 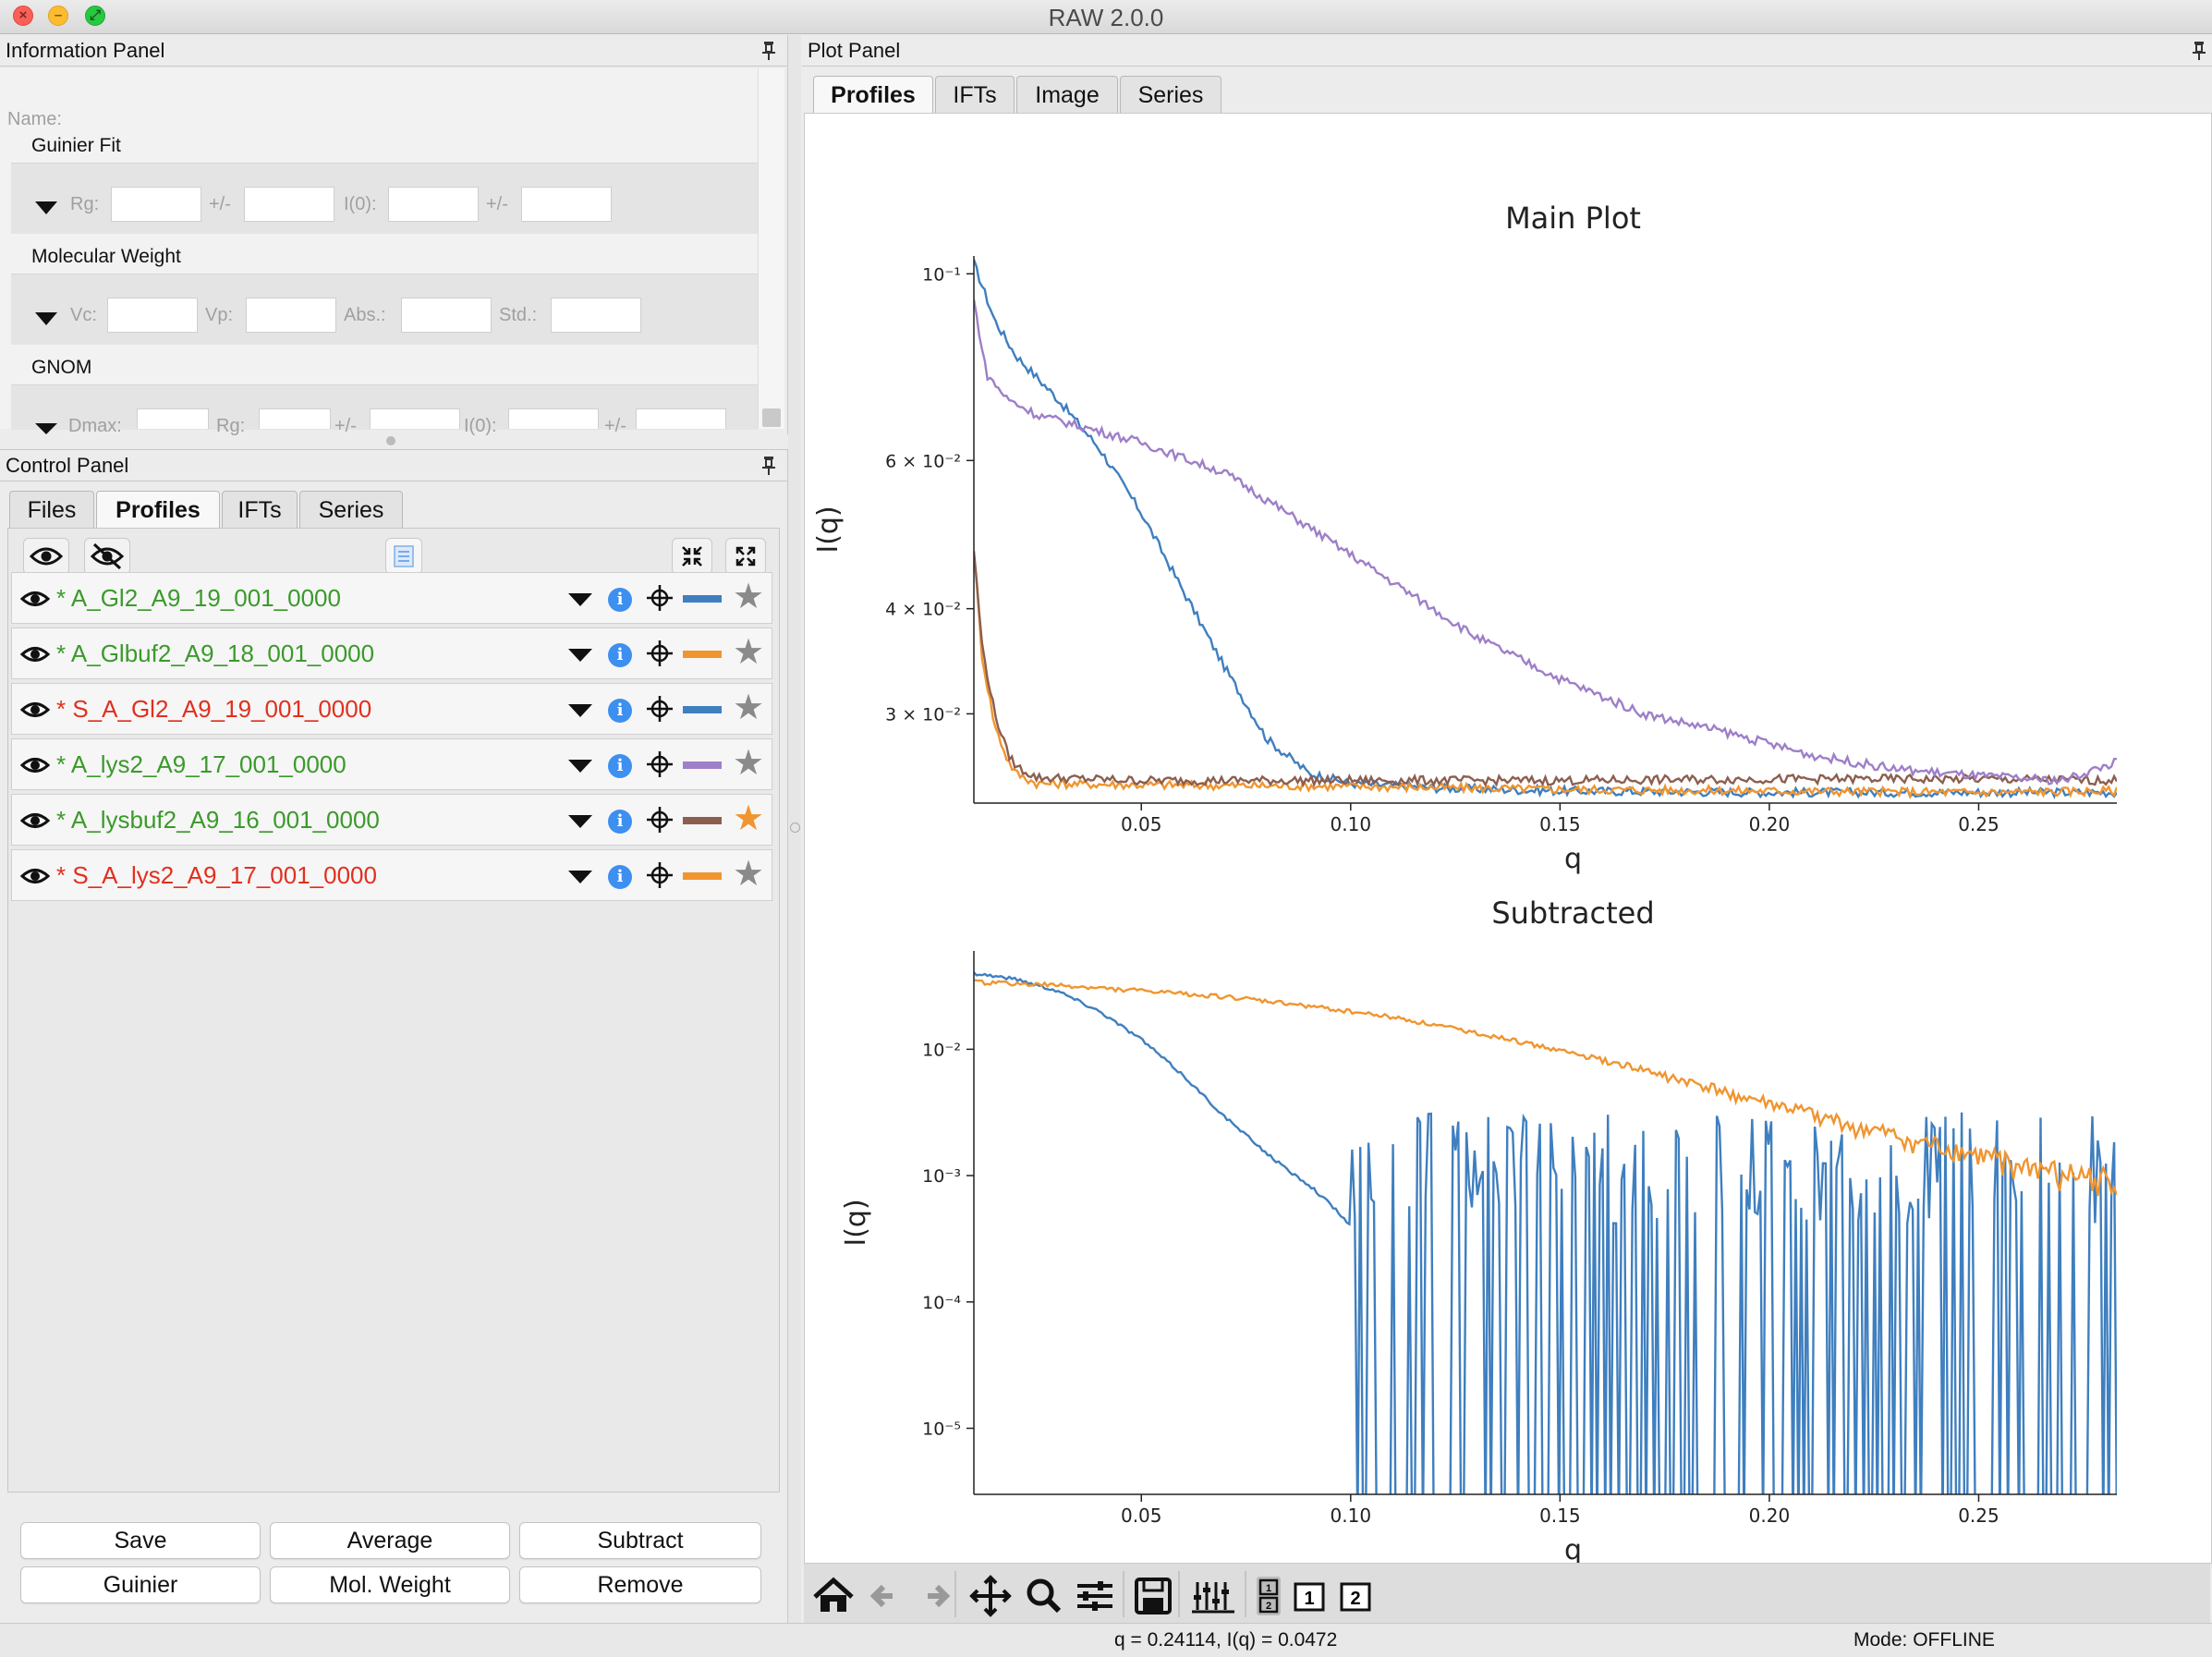 I want to click on tab-plot-profiles: Profiles, so click(x=873, y=95).